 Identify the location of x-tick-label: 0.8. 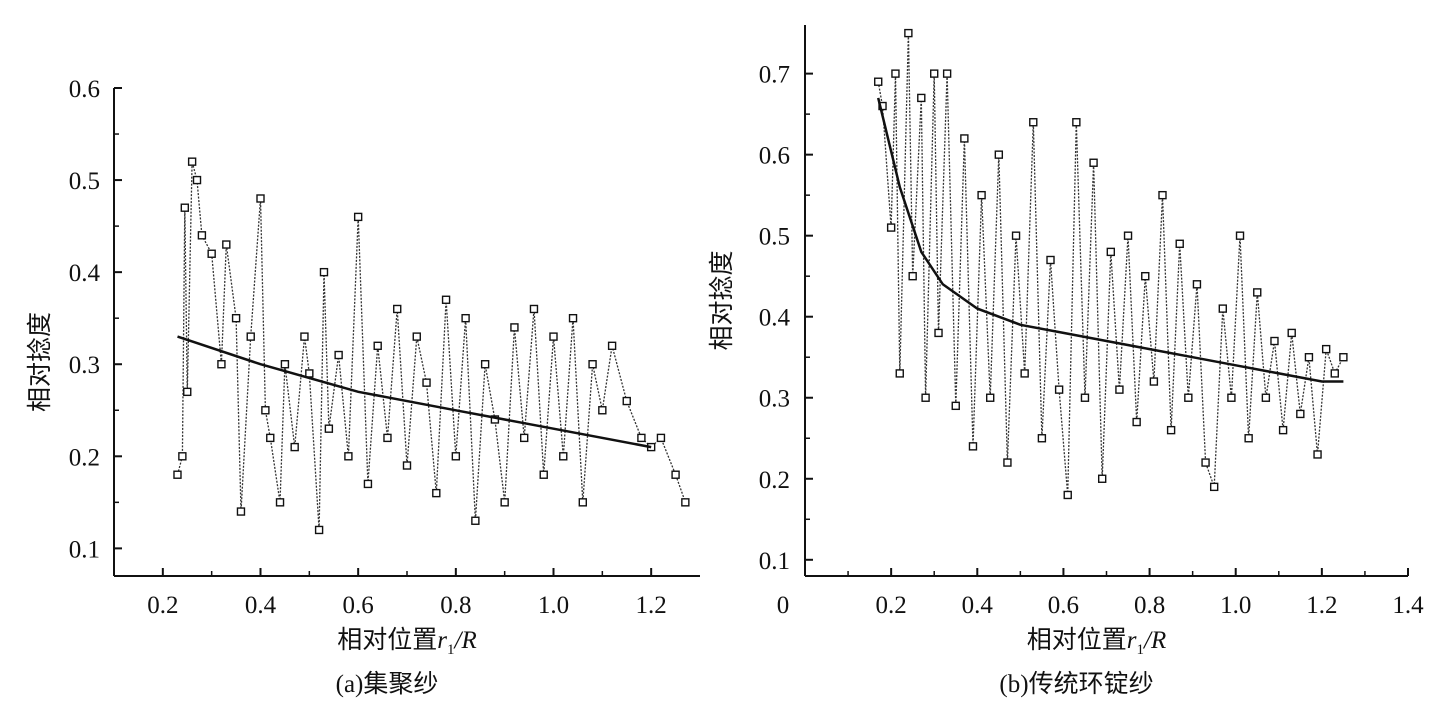
(1149, 605).